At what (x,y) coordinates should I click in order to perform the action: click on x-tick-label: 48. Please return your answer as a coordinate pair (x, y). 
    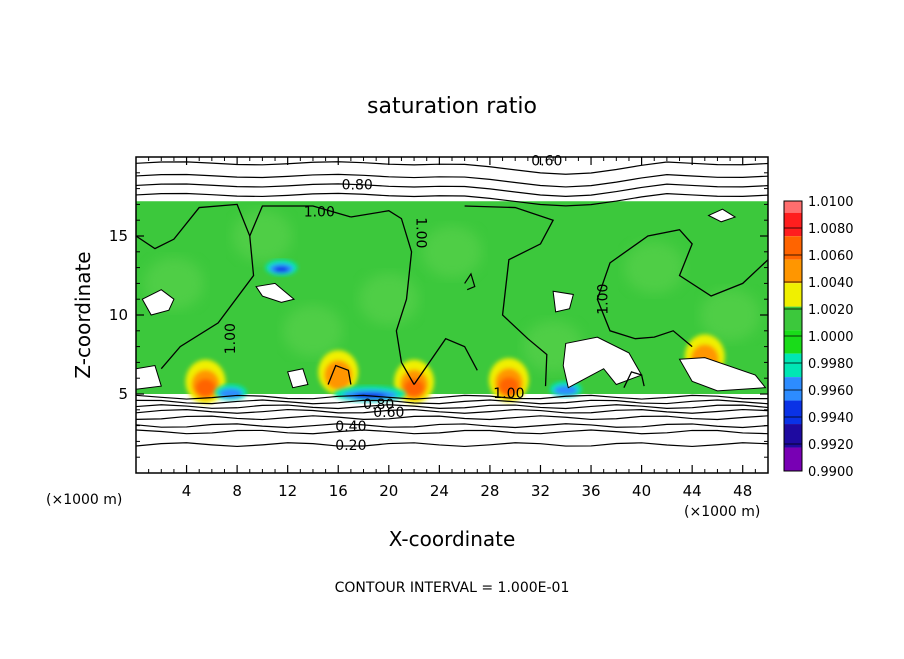
    Looking at the image, I should click on (742, 491).